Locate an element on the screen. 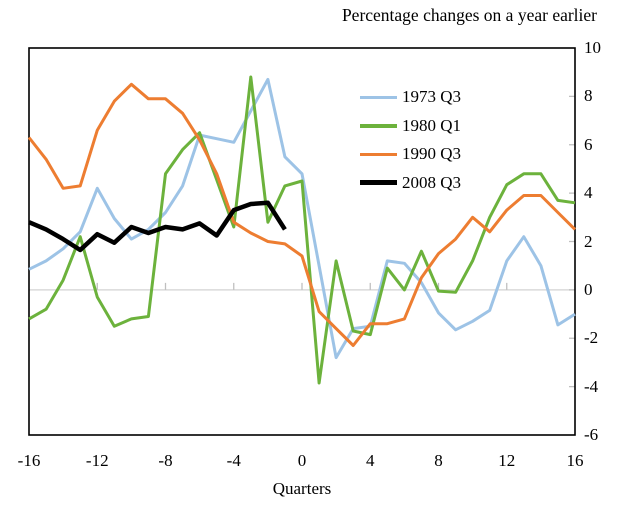 This screenshot has height=515, width=630. chart-legend: 1973 Q3 1980 Q1 1990 Q3 2008 Q3 is located at coordinates (410, 140).